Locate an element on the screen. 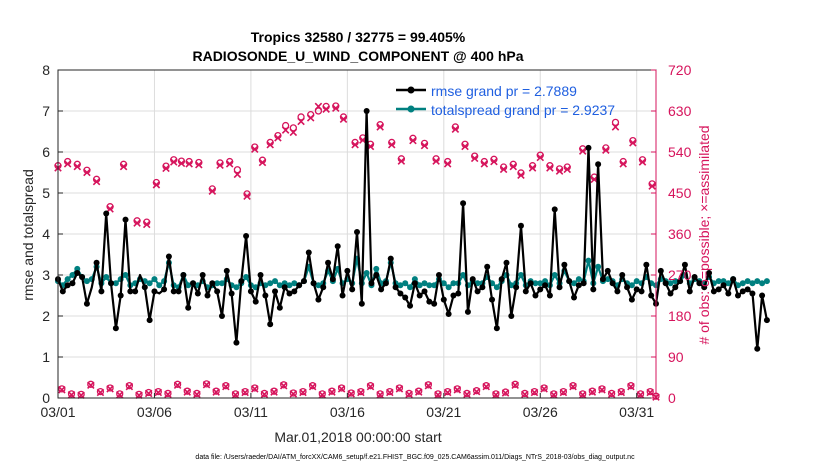  legend-spread-label: totalspread grand pr = 2.9237 is located at coordinates (523, 110).